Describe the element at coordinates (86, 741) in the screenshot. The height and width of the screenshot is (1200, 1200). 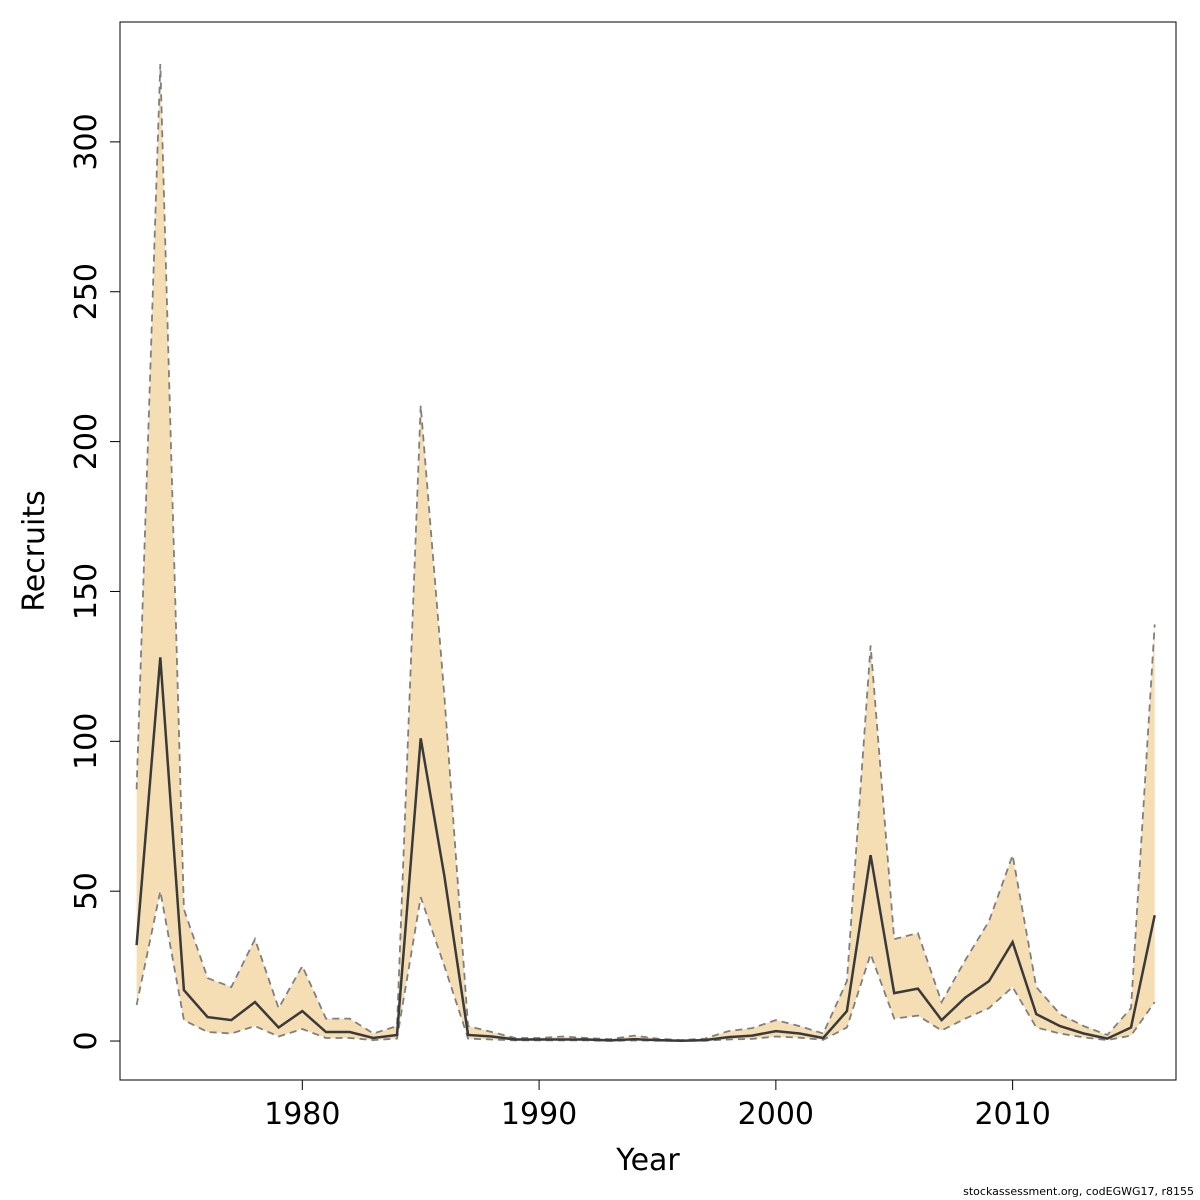
I see `y-tick-label: 100` at that location.